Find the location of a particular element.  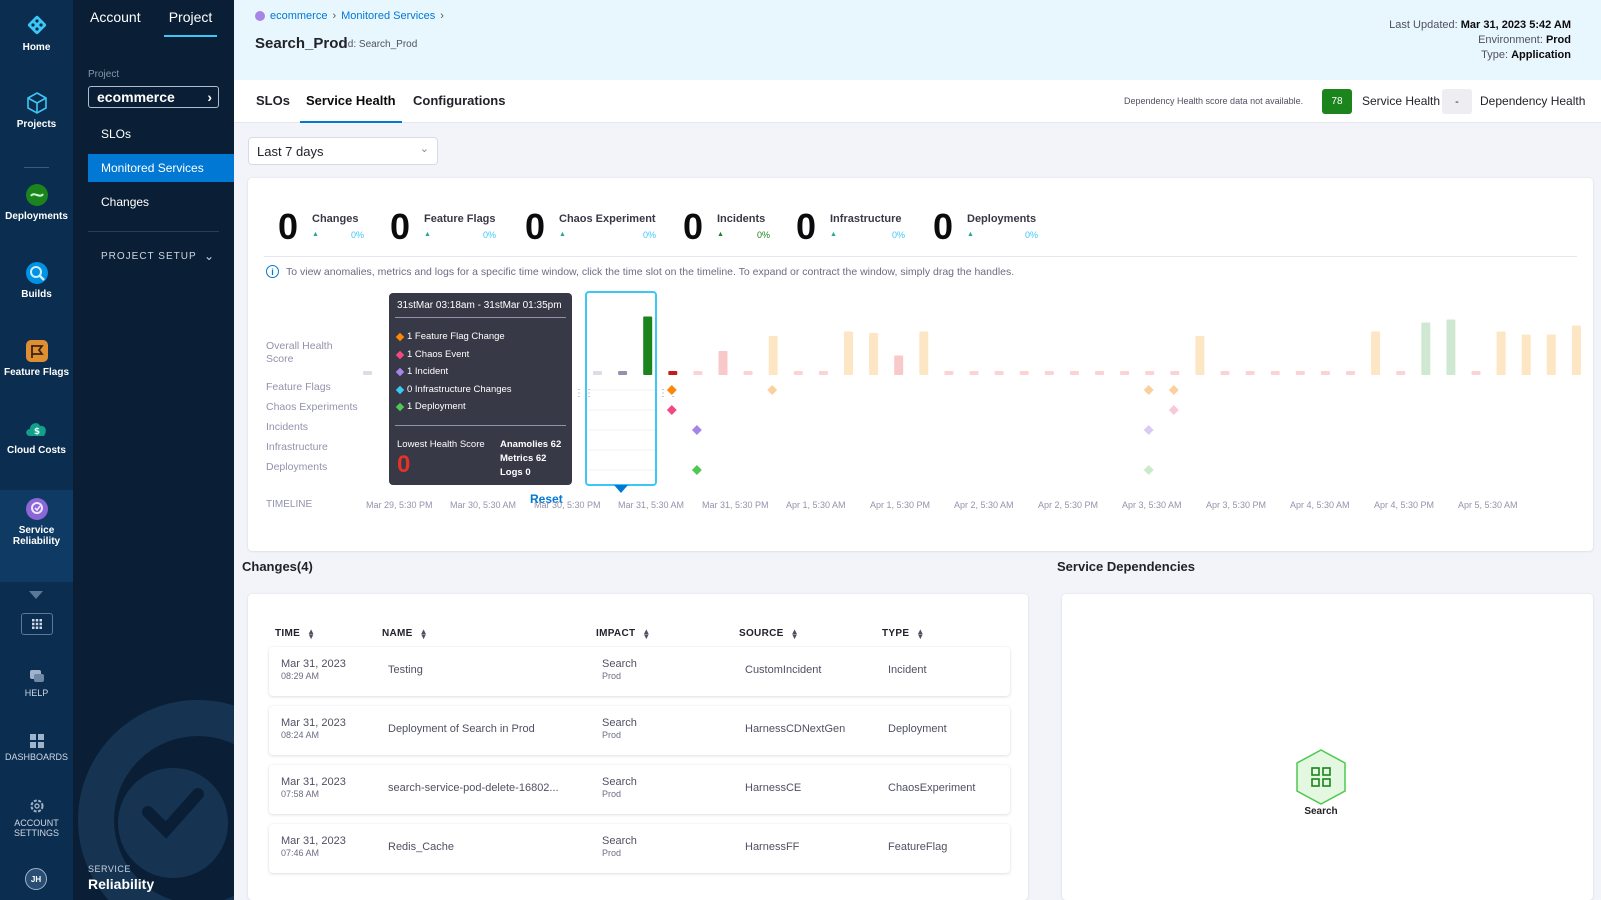

column-header-name: NAME ▲ ▼ is located at coordinates (405, 633).